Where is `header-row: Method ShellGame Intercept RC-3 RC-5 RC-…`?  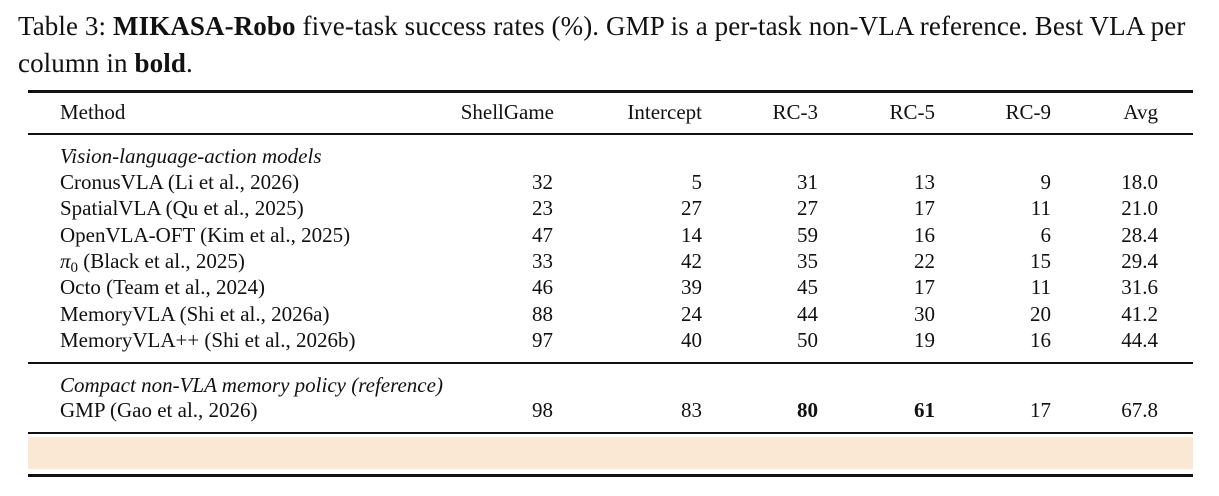 header-row: Method ShellGame Intercept RC-3 RC-5 RC-… is located at coordinates (609, 112).